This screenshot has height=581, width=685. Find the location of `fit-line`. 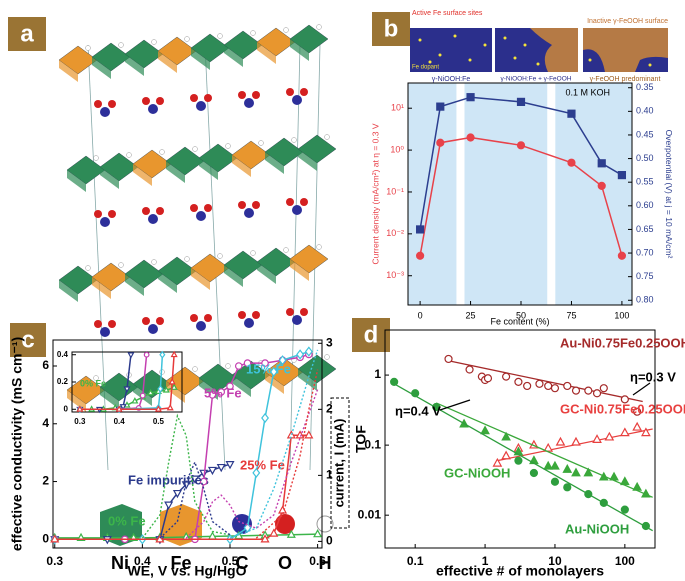

fit-line is located at coordinates (544, 450).